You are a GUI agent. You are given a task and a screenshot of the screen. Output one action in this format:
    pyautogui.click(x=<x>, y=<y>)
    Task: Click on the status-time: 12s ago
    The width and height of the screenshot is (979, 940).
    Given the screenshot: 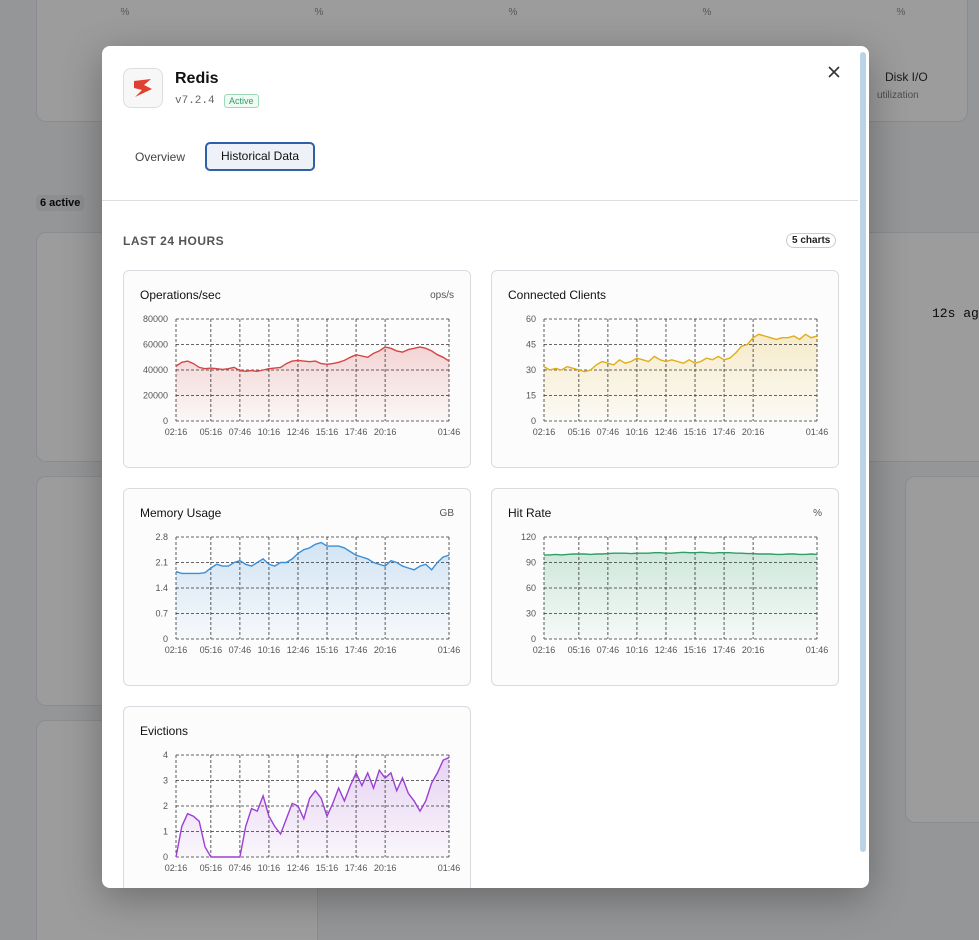 What is the action you would take?
    pyautogui.click(x=955, y=313)
    